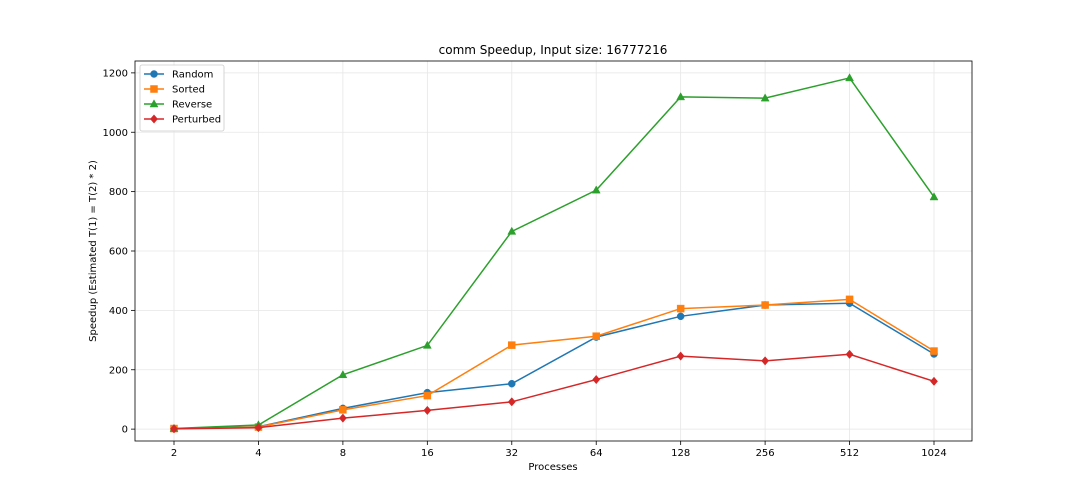 The height and width of the screenshot is (504, 1080). What do you see at coordinates (154, 74) in the screenshot?
I see `legend-marker-random` at bounding box center [154, 74].